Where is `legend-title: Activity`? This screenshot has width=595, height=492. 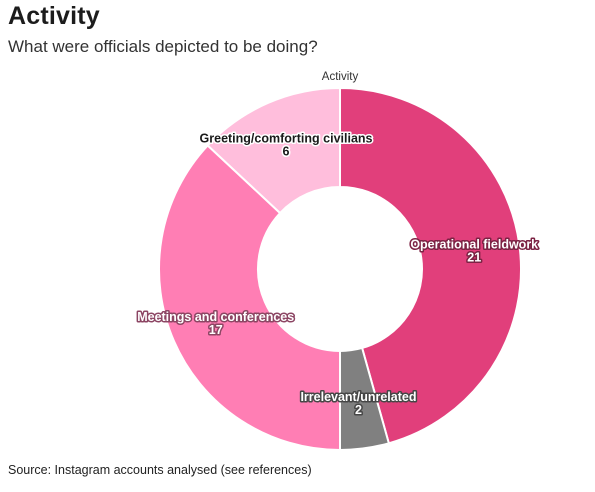 legend-title: Activity is located at coordinates (340, 77).